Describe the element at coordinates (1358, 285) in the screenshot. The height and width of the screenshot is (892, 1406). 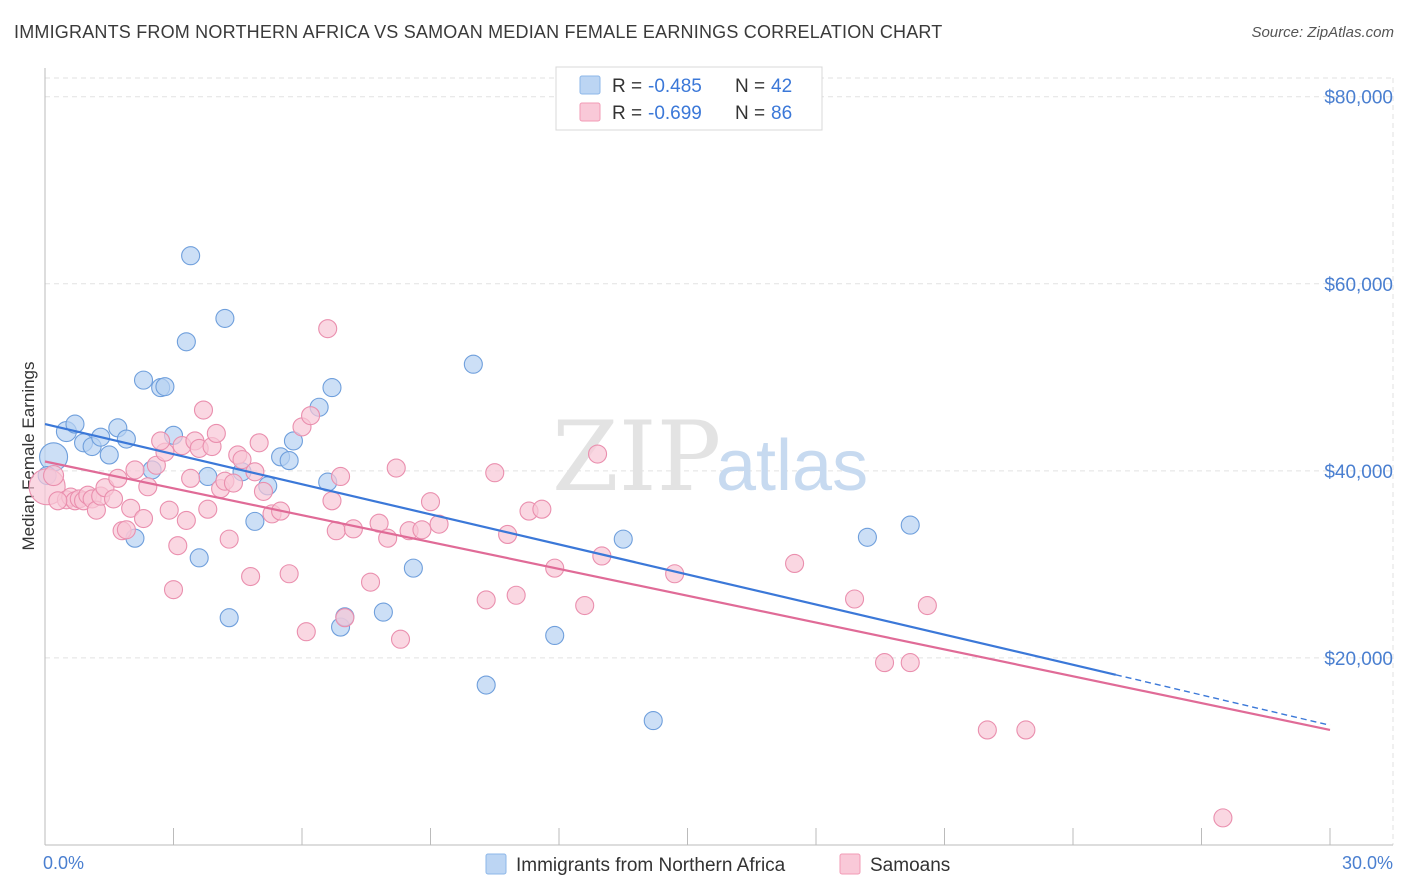
I see `y-tick-label: $60,000` at that location.